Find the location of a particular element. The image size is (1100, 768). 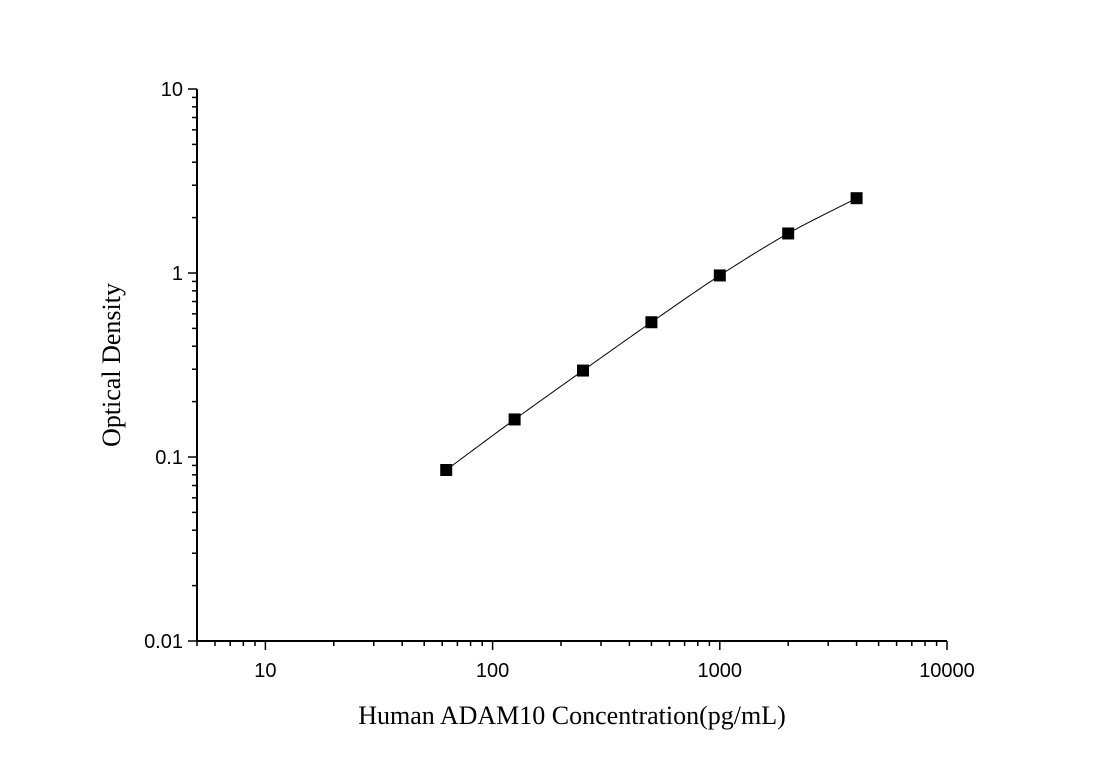

x-tick-label: 10000 is located at coordinates (947, 671).